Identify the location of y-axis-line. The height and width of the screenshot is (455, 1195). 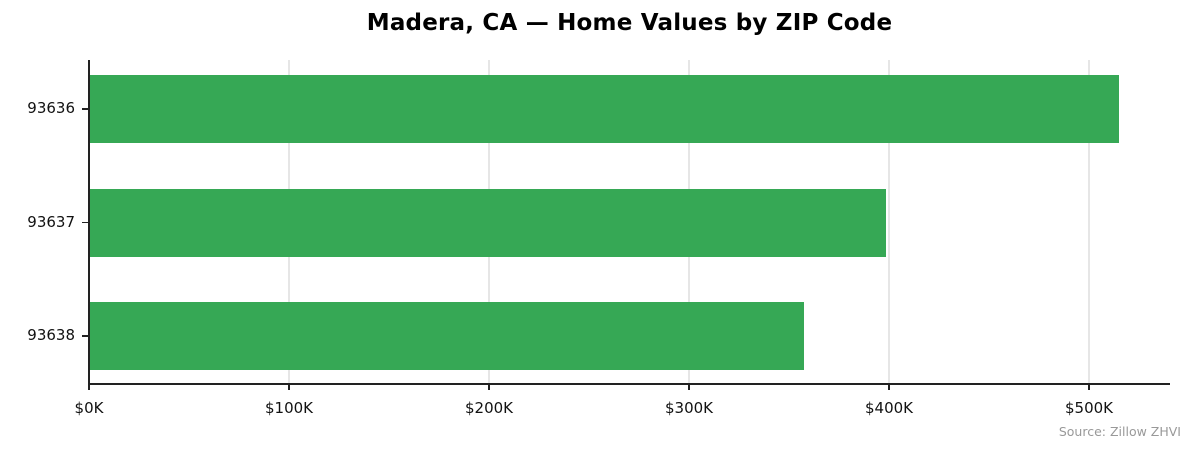
(89, 222).